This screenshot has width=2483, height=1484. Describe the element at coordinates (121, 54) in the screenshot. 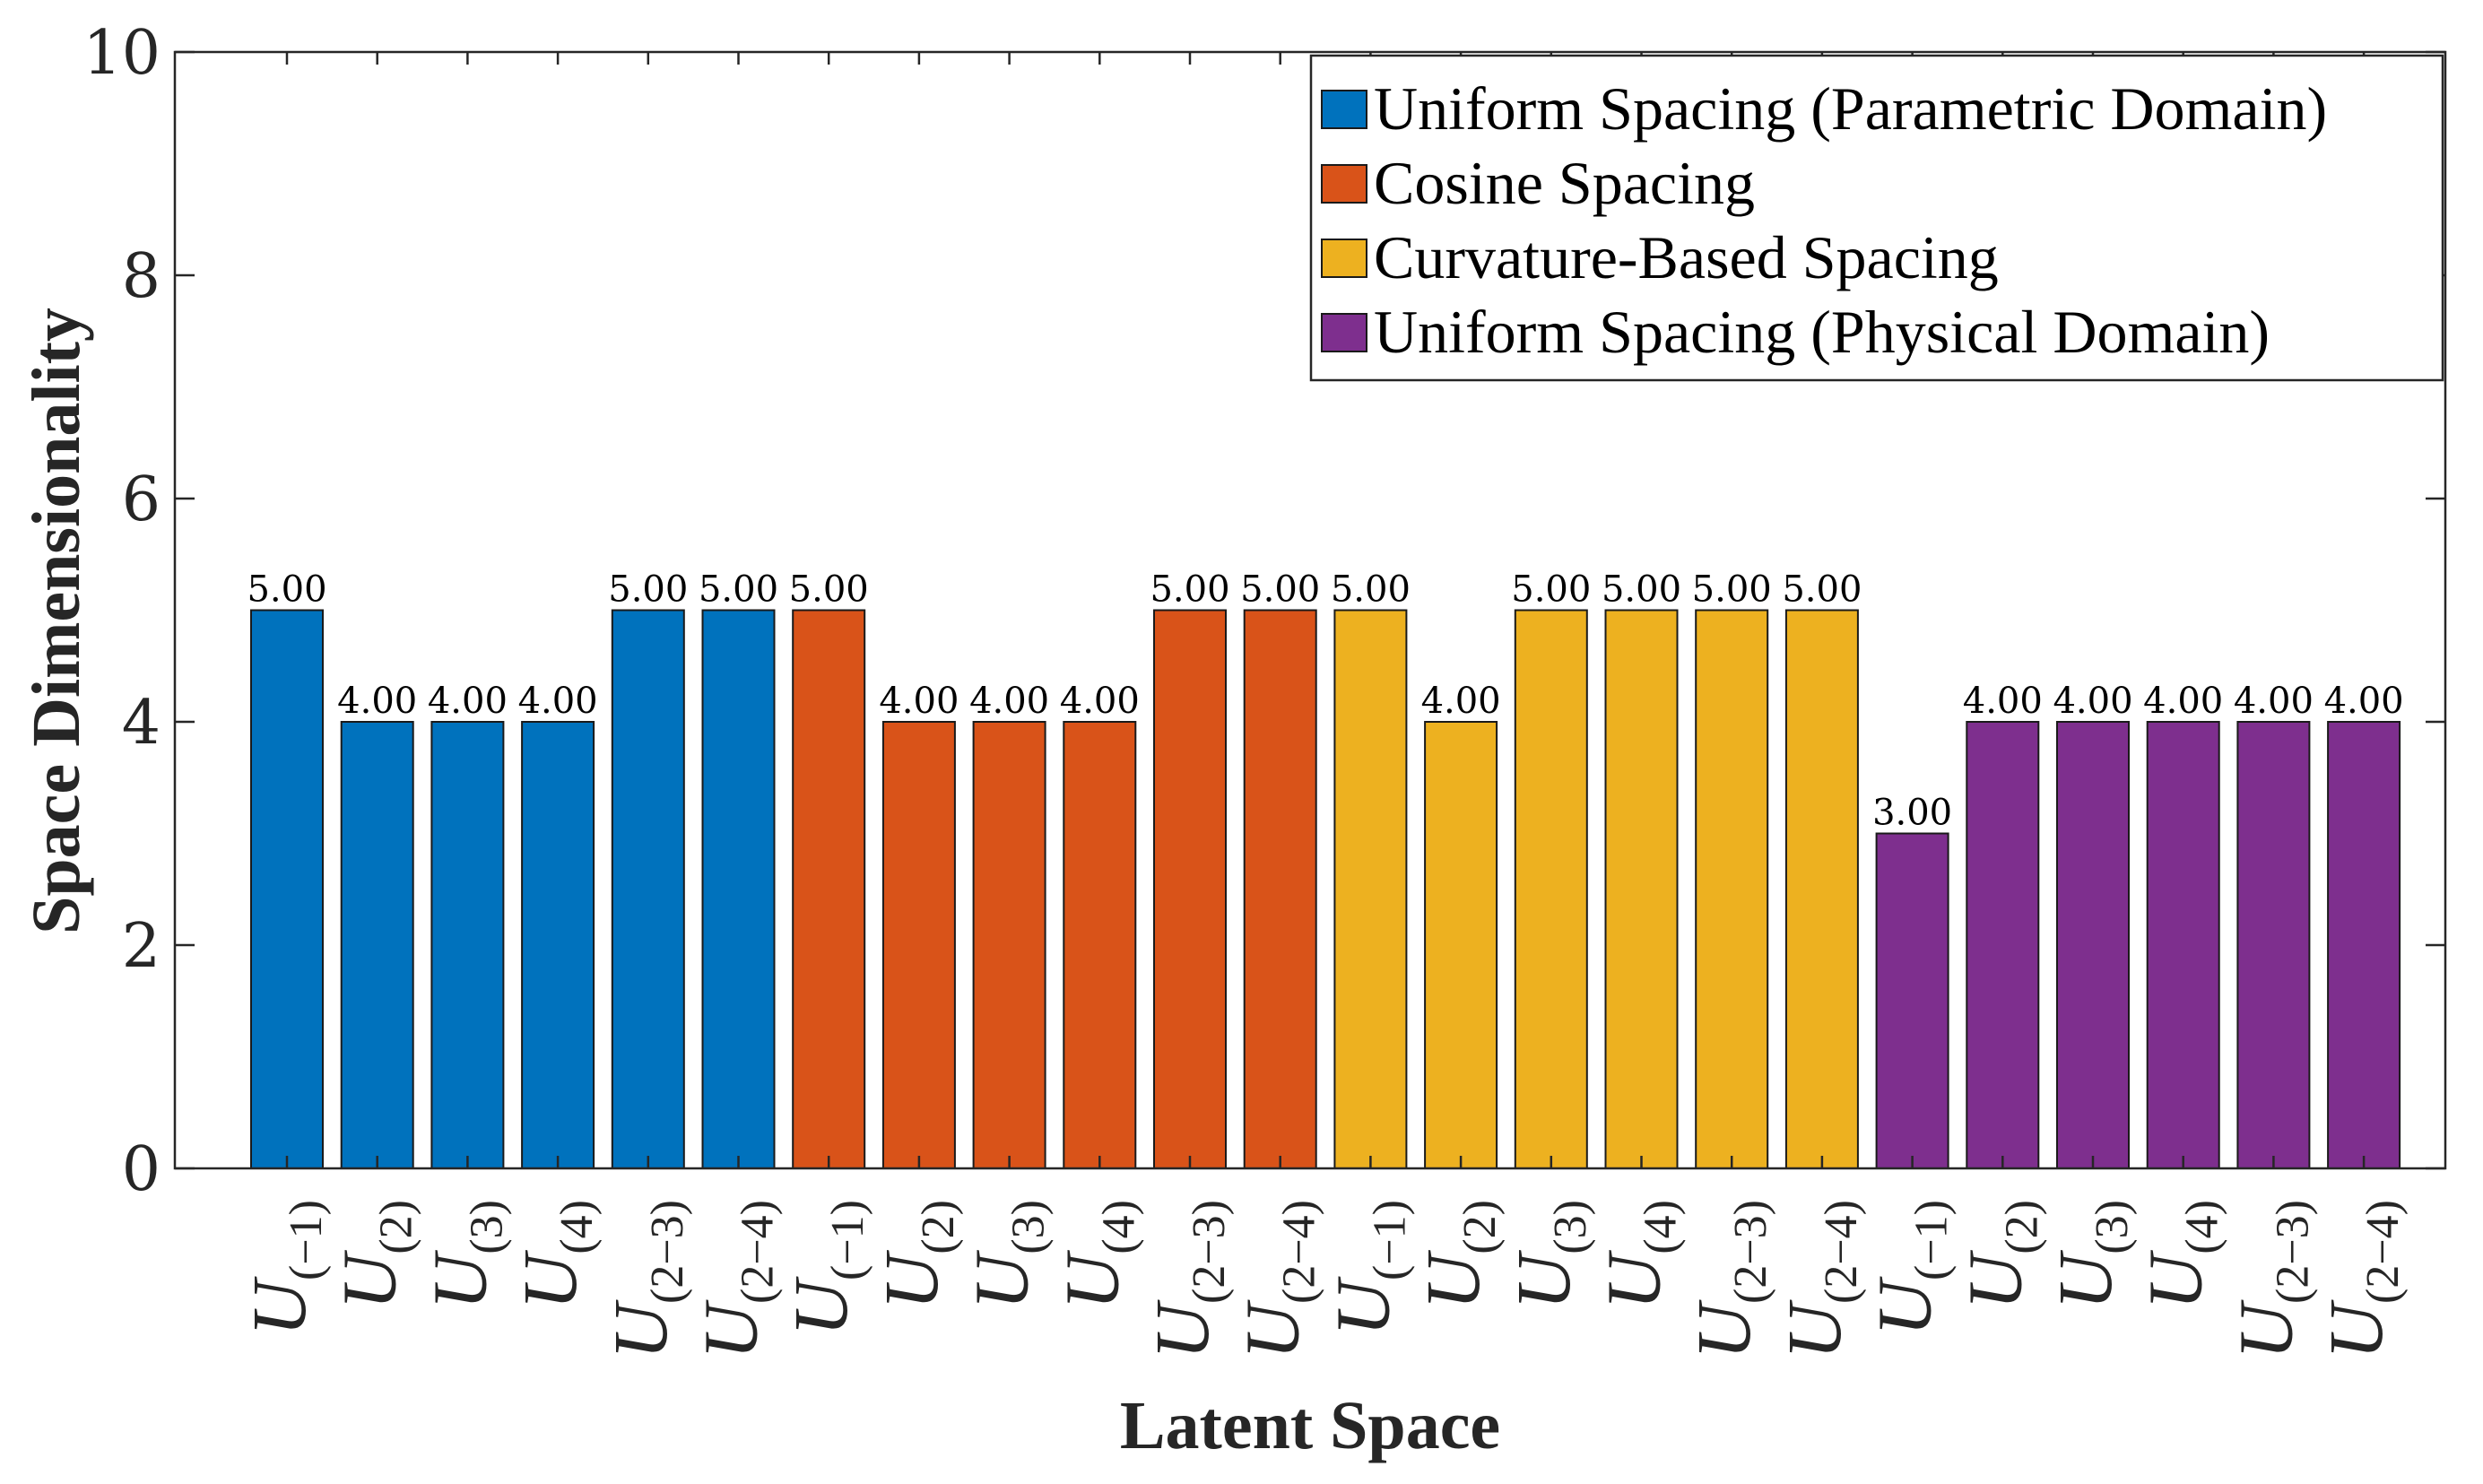

I see `y-tick-label: 10` at that location.